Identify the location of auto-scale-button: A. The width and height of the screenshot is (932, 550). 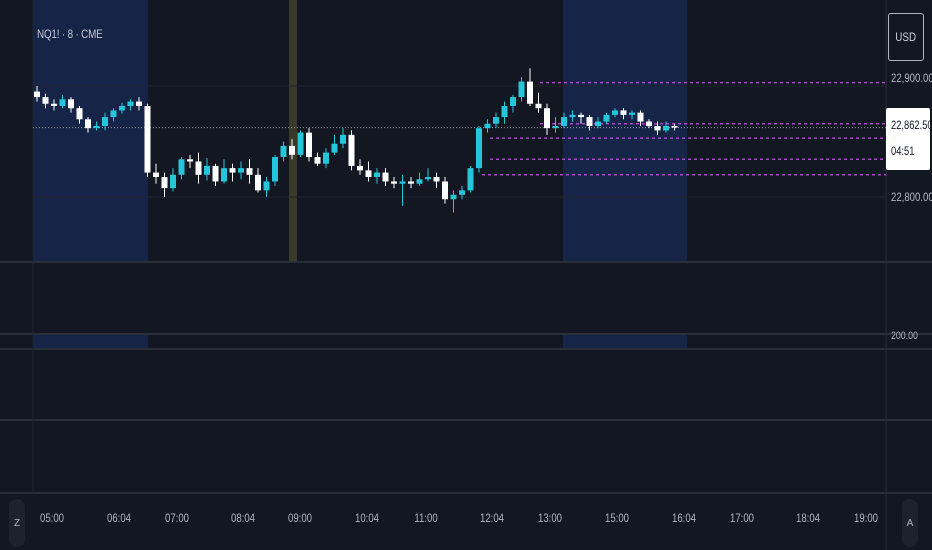
(910, 523).